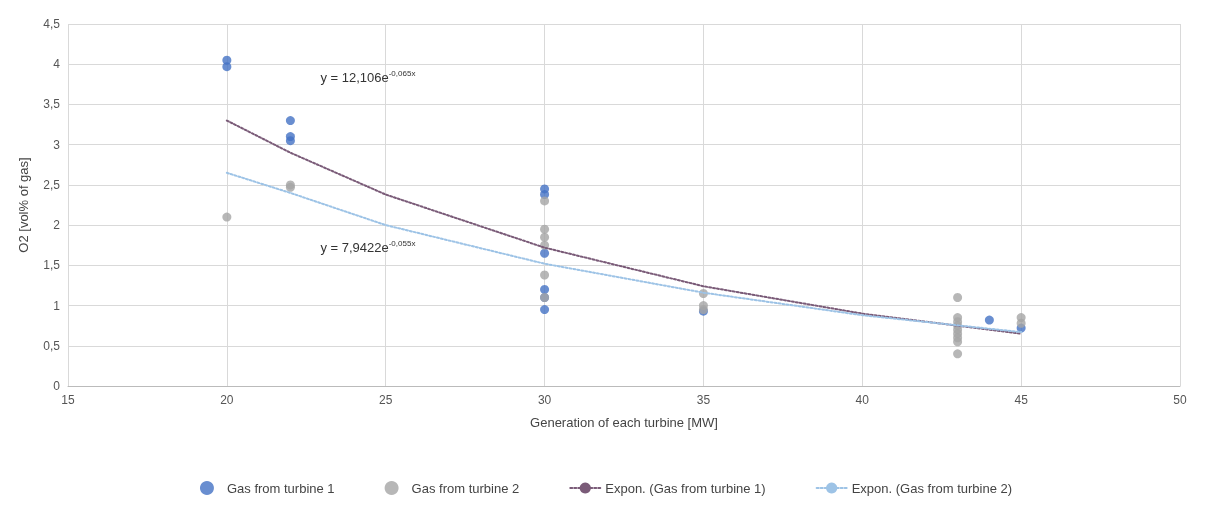 Image resolution: width=1214 pixels, height=520 pixels. Describe the element at coordinates (703, 400) in the screenshot. I see `x-tick-label: 35` at that location.